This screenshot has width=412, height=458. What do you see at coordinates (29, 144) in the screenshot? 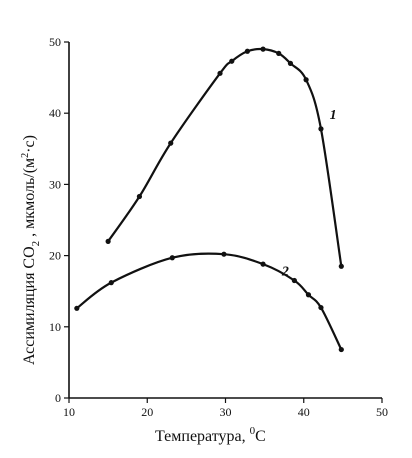
I see `y-axis-title-end: ·с)` at bounding box center [29, 144].